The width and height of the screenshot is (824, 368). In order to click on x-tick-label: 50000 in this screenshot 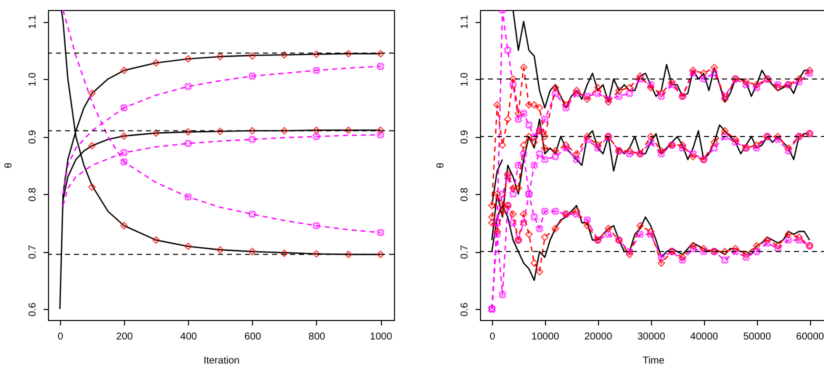, I will do `click(757, 337)`.